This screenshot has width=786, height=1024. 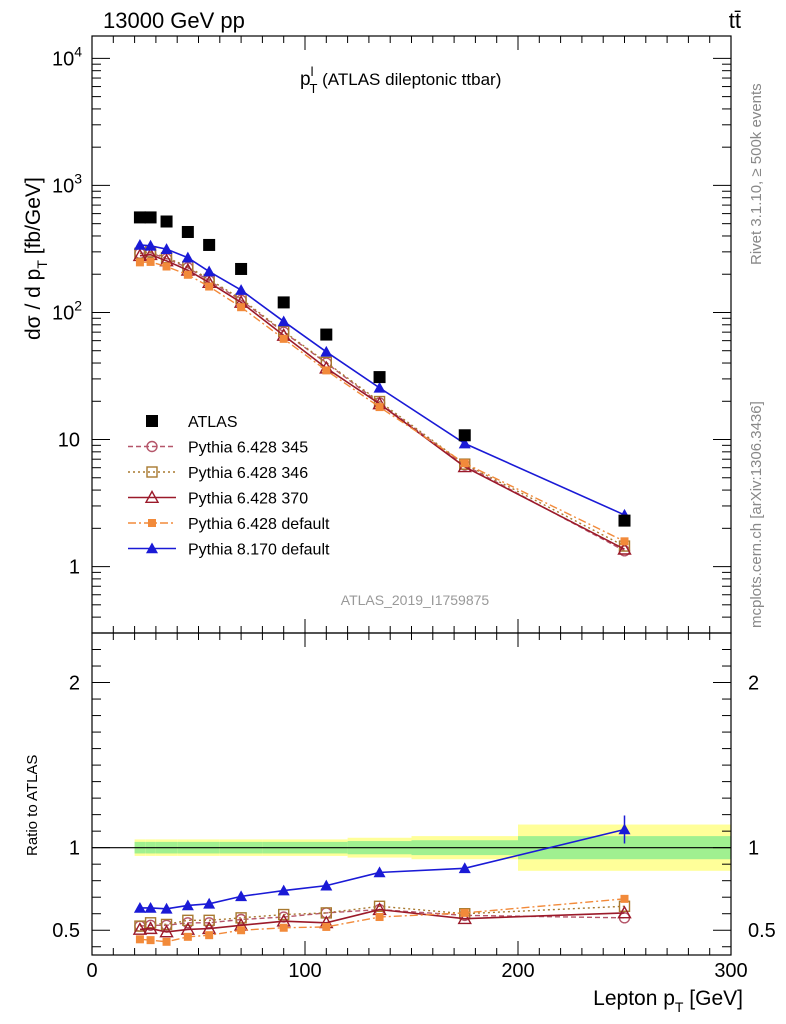 What do you see at coordinates (730, 971) in the screenshot?
I see `x-tick-label: 300` at bounding box center [730, 971].